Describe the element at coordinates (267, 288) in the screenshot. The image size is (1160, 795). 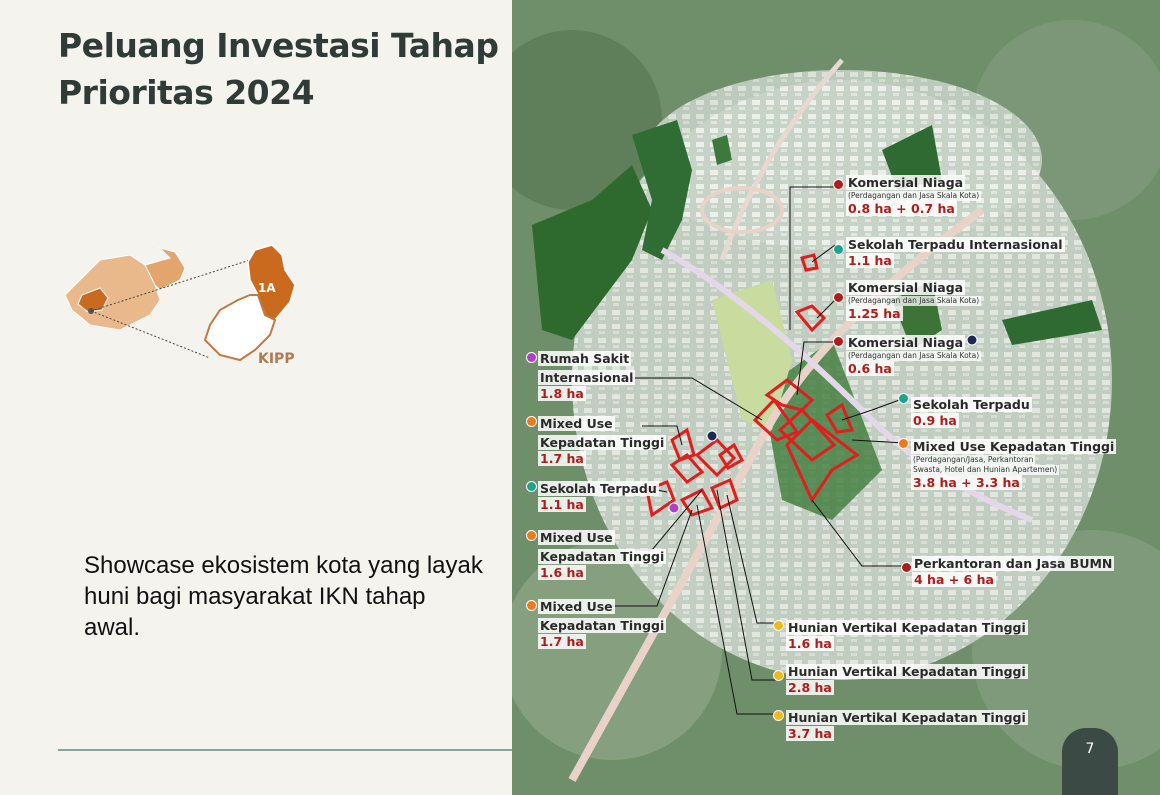
I see `zone-1a-label: 1A` at that location.